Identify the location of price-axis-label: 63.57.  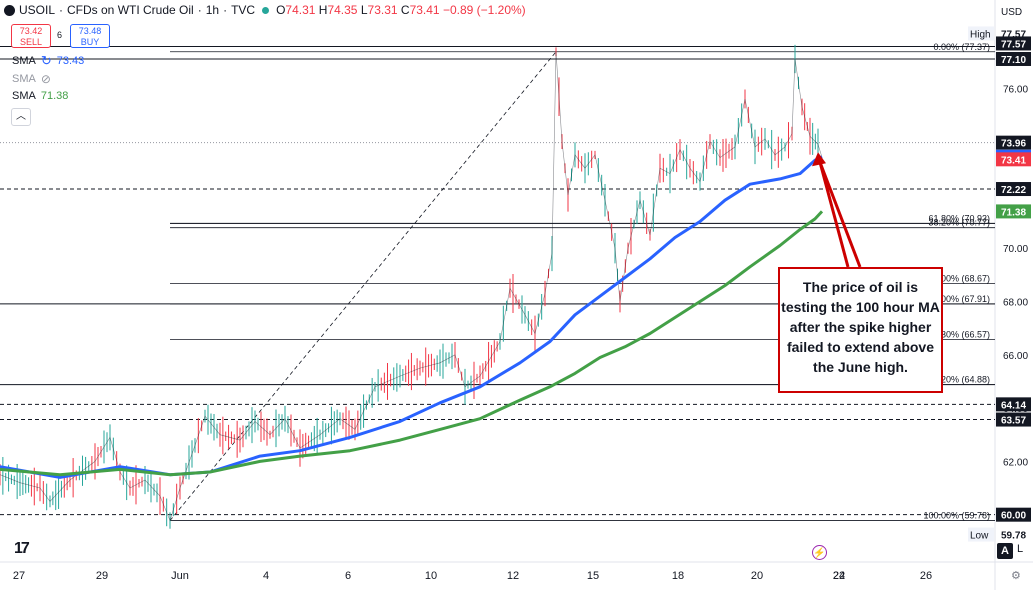
(1013, 421).